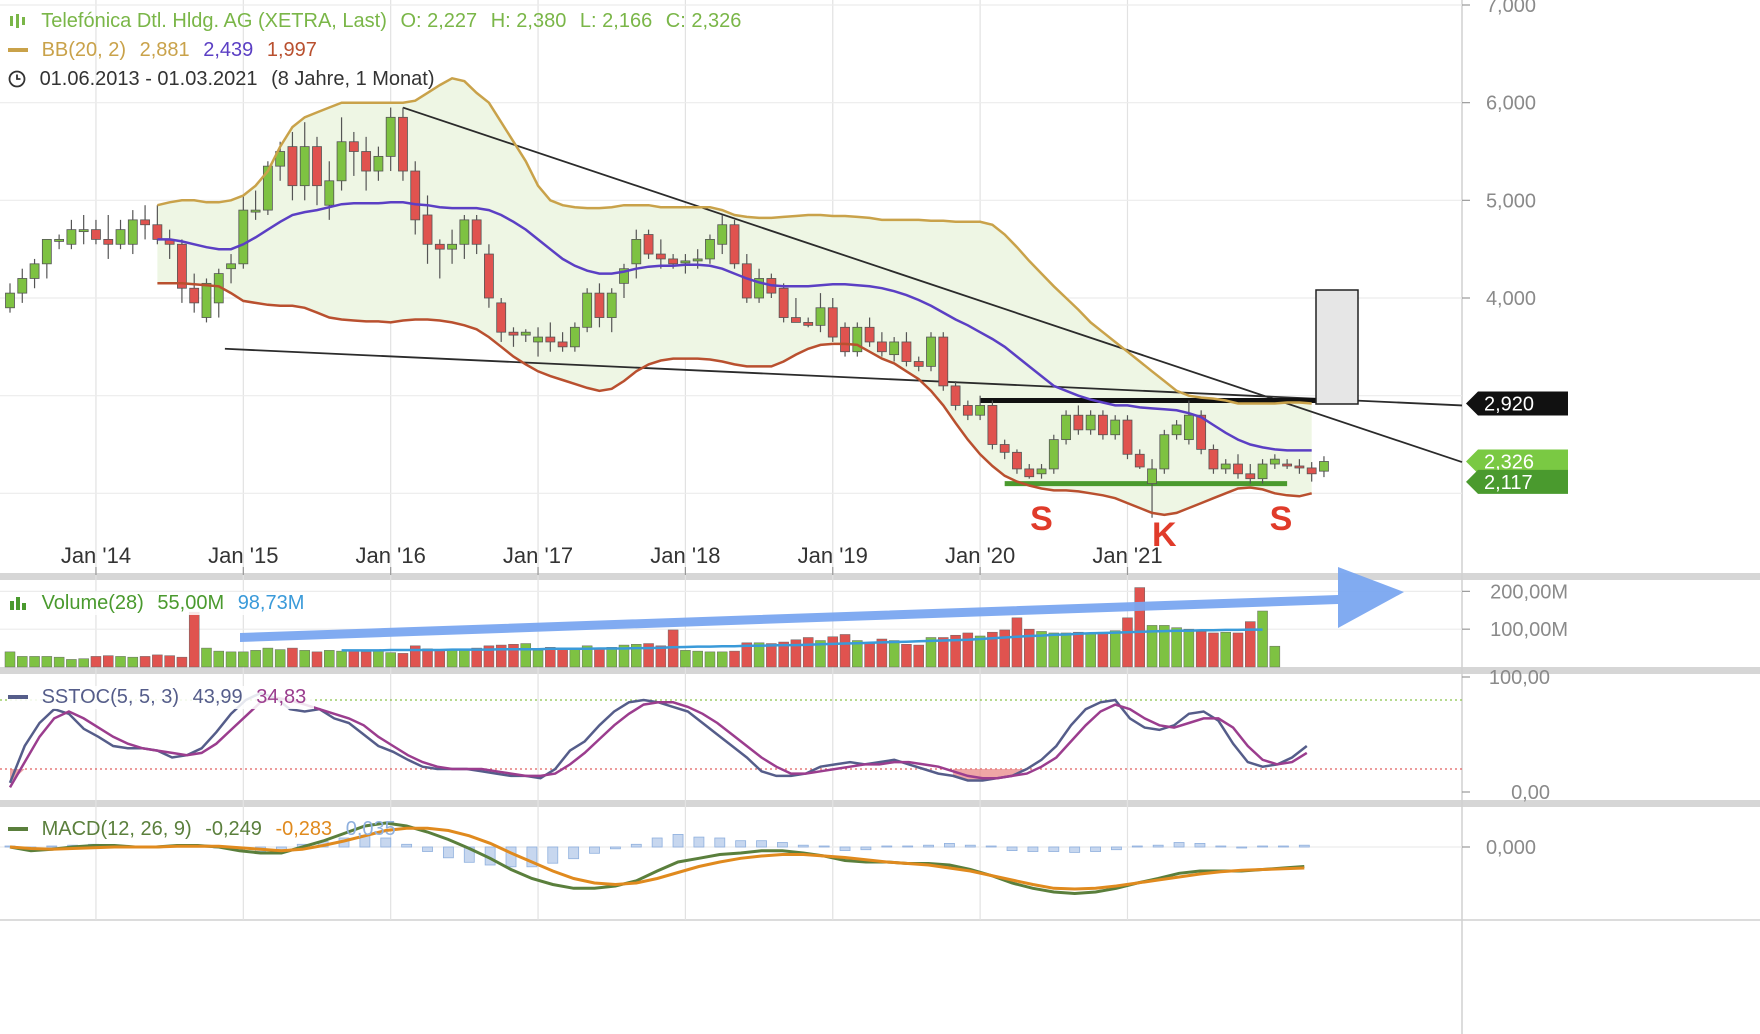  I want to click on sstoc-tick-label: 0,00, so click(1530, 793).